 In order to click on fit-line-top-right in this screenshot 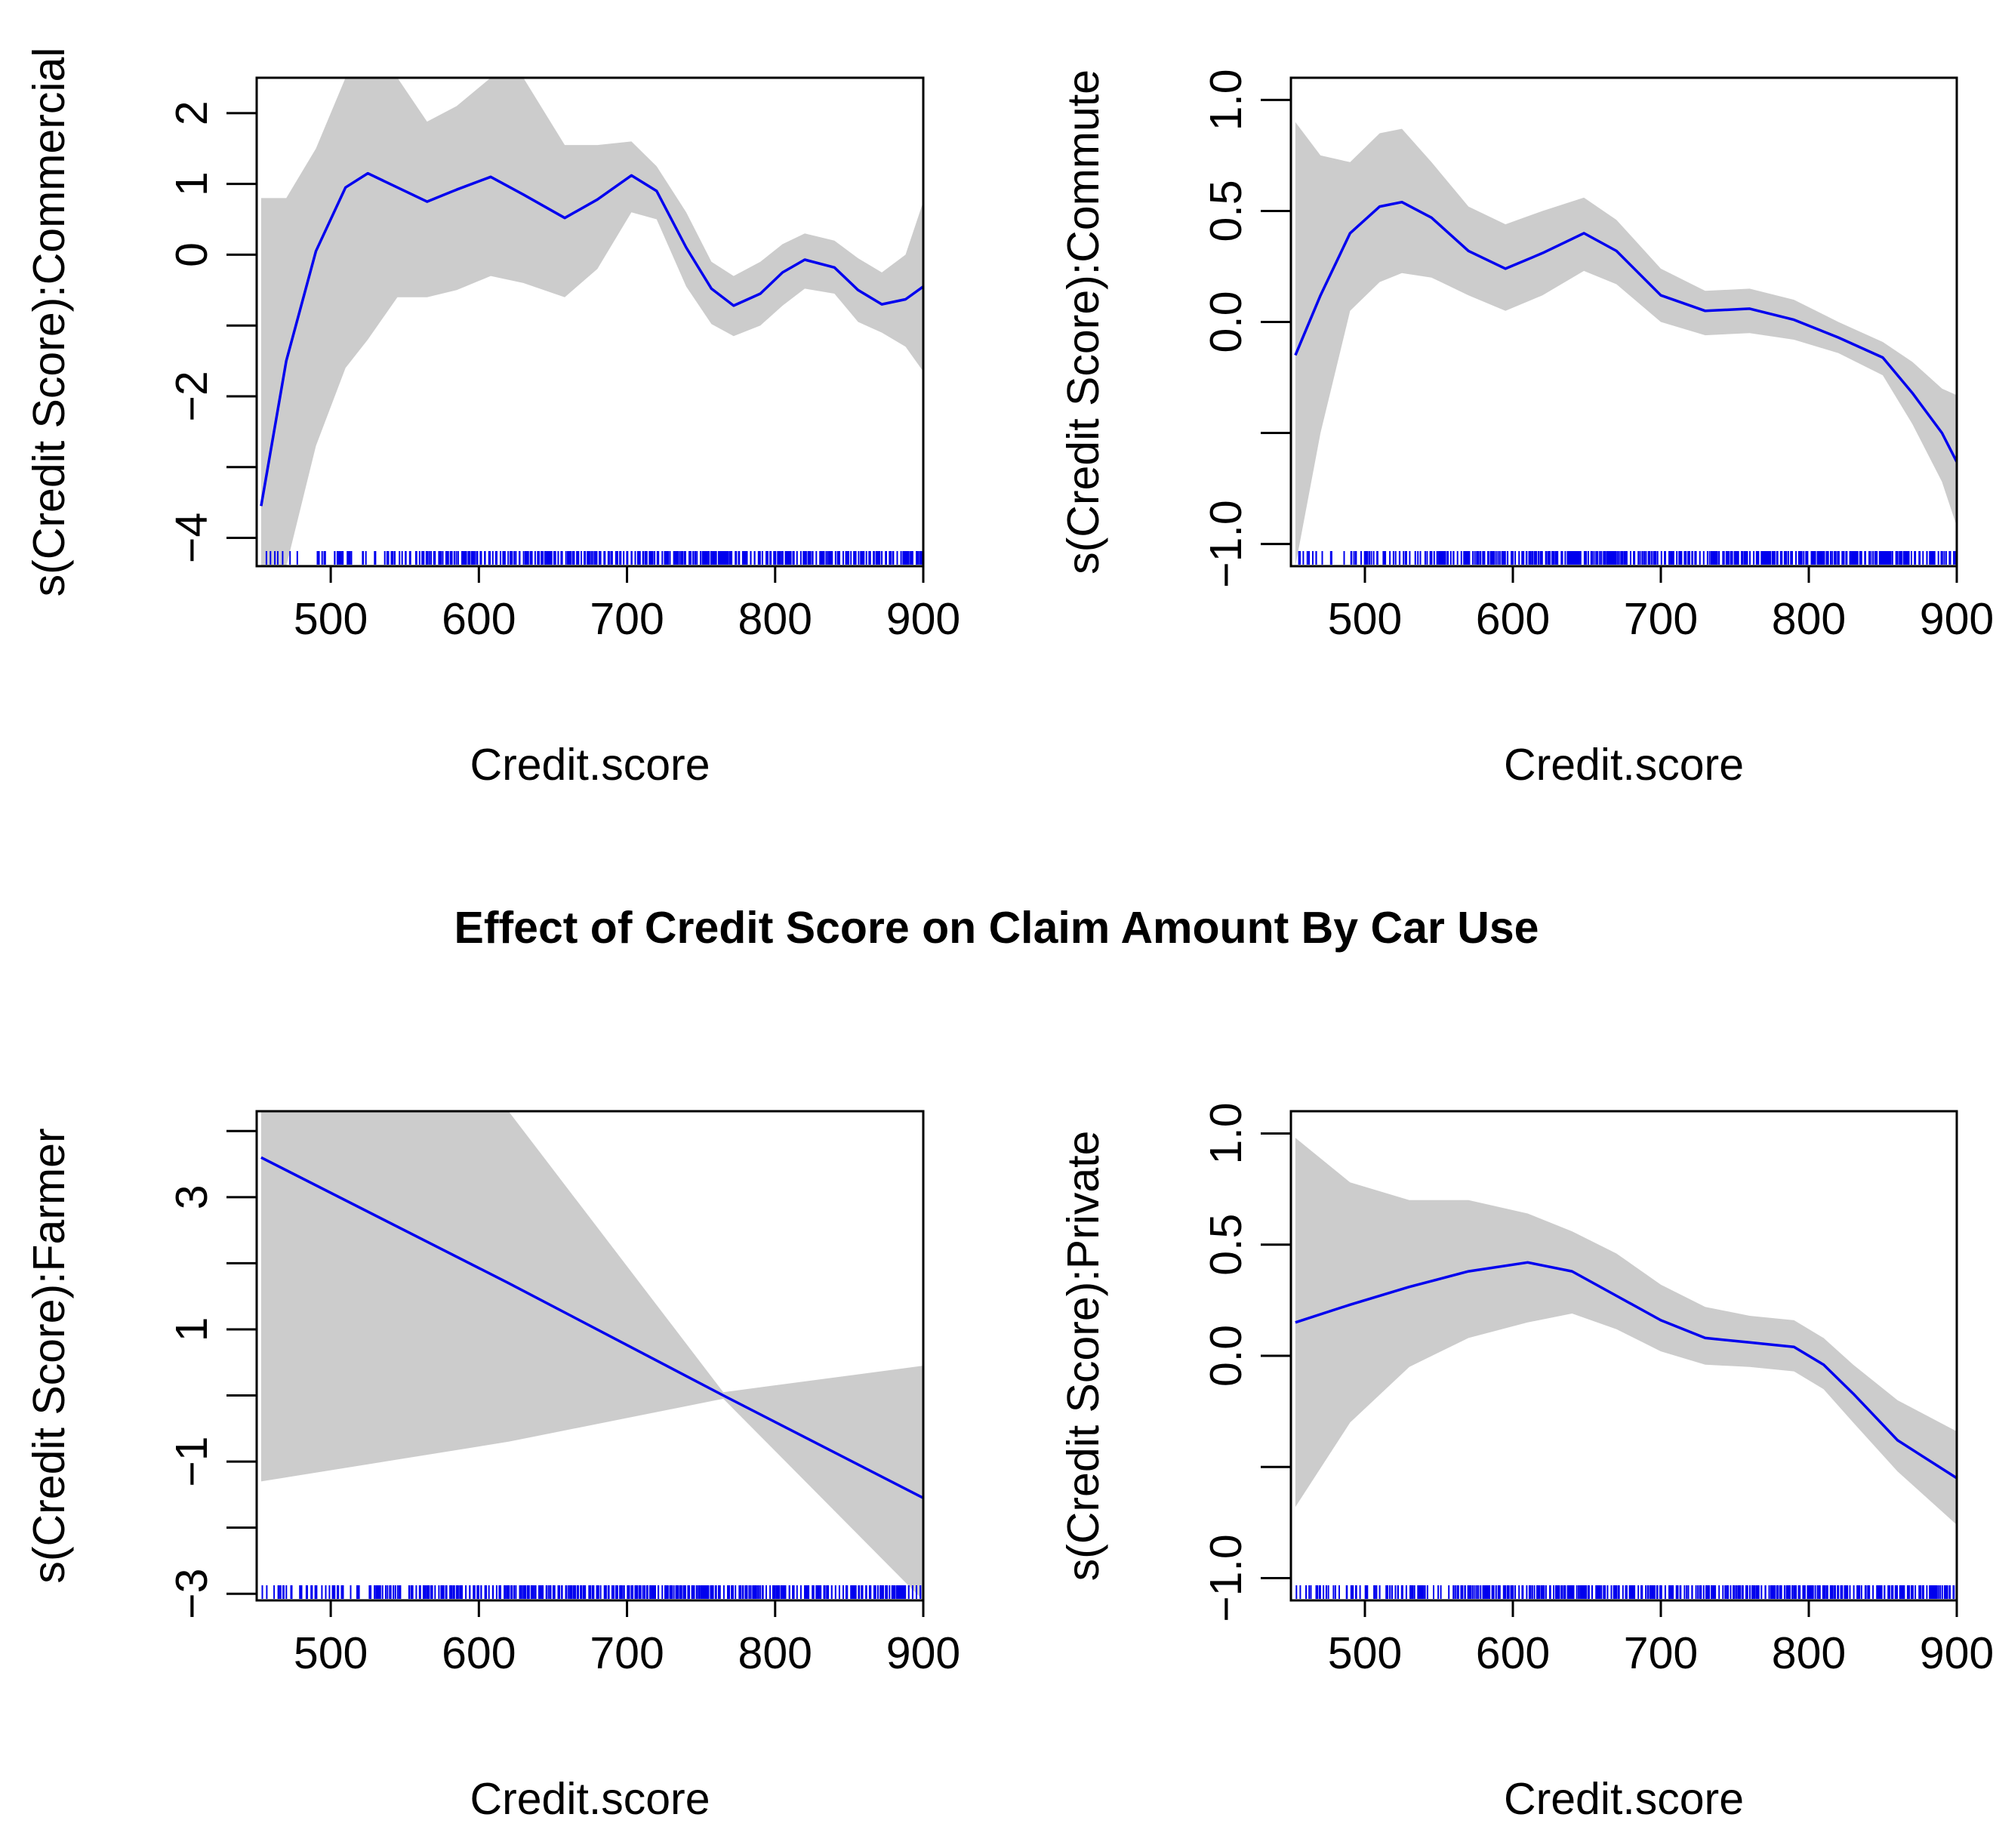, I will do `click(1625, 331)`.